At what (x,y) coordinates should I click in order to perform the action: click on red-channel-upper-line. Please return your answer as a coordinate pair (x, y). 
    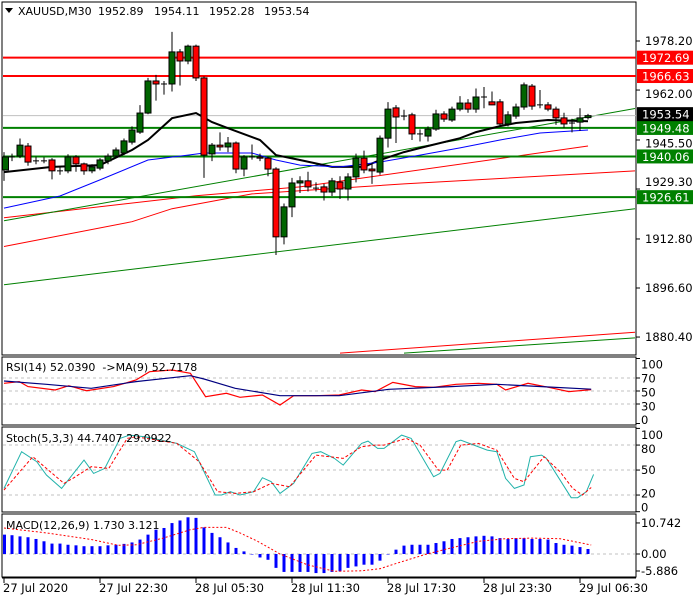
    Looking at the image, I should click on (296, 182).